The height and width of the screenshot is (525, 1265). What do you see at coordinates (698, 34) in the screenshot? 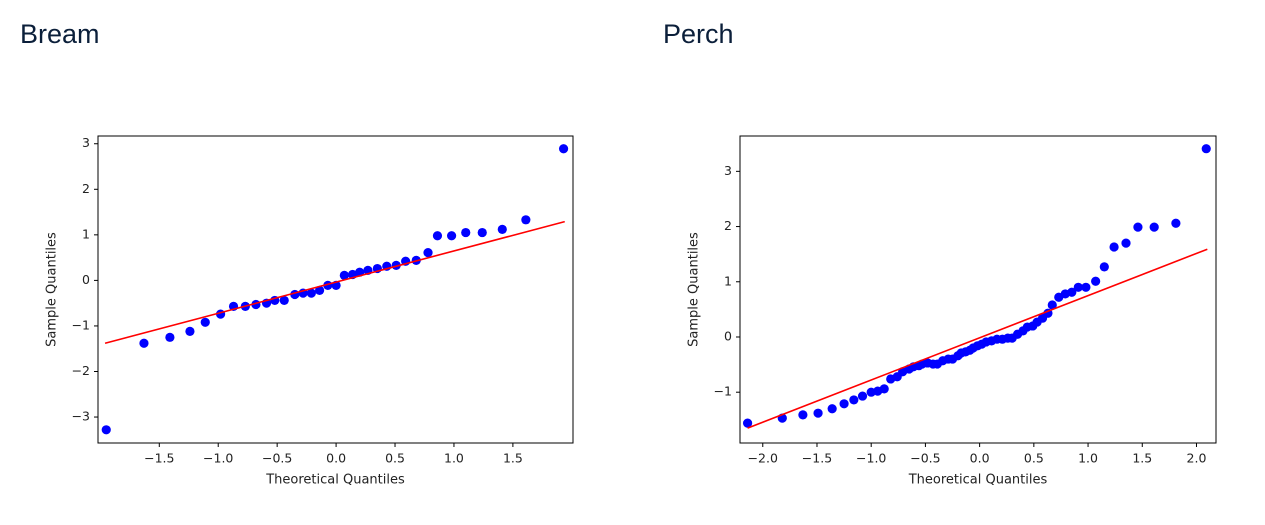
I see `chart-title: Perch` at bounding box center [698, 34].